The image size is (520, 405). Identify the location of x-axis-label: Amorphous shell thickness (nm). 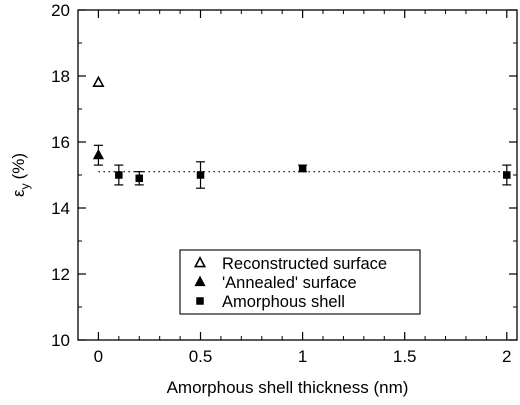
(288, 387).